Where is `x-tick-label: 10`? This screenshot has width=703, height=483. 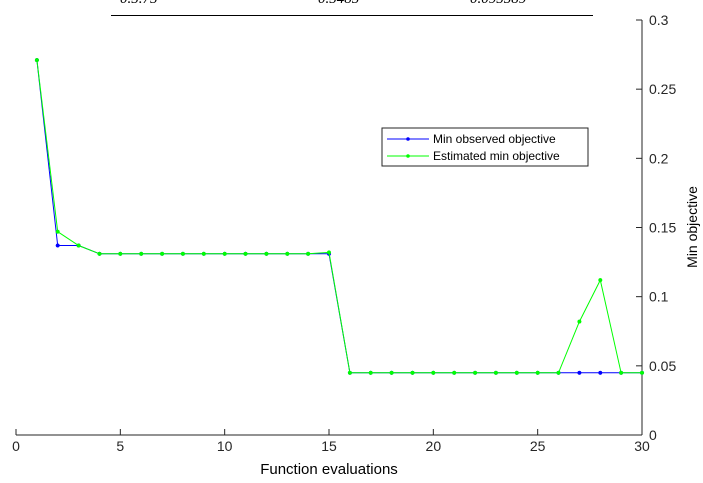 x-tick-label: 10 is located at coordinates (225, 446).